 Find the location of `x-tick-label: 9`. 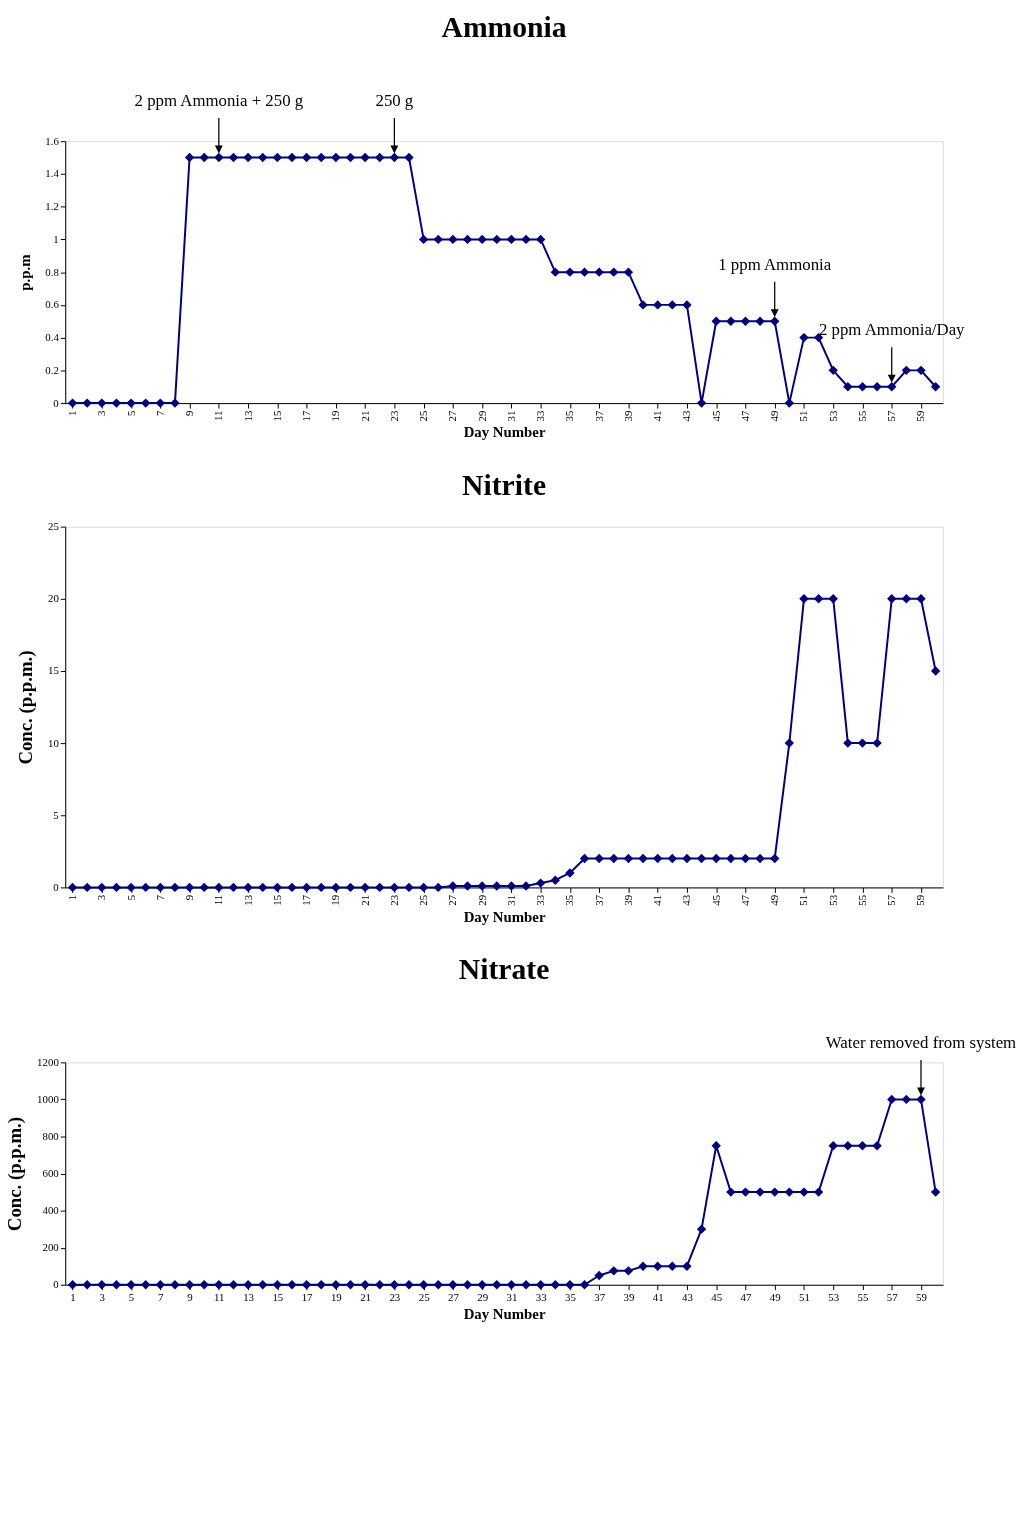

x-tick-label: 9 is located at coordinates (190, 1297).